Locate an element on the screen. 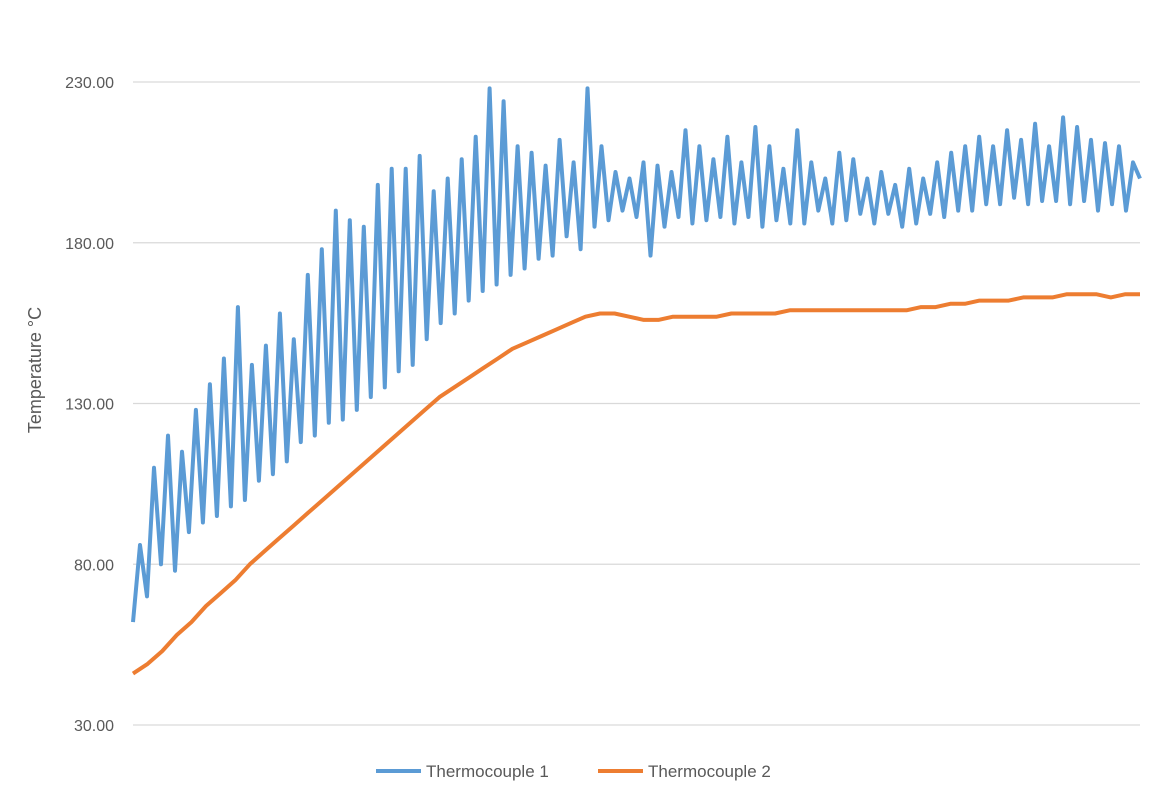 Image resolution: width=1160 pixels, height=799 pixels. legend: Thermocouple 1 Thermocouple 2 is located at coordinates (573, 771).